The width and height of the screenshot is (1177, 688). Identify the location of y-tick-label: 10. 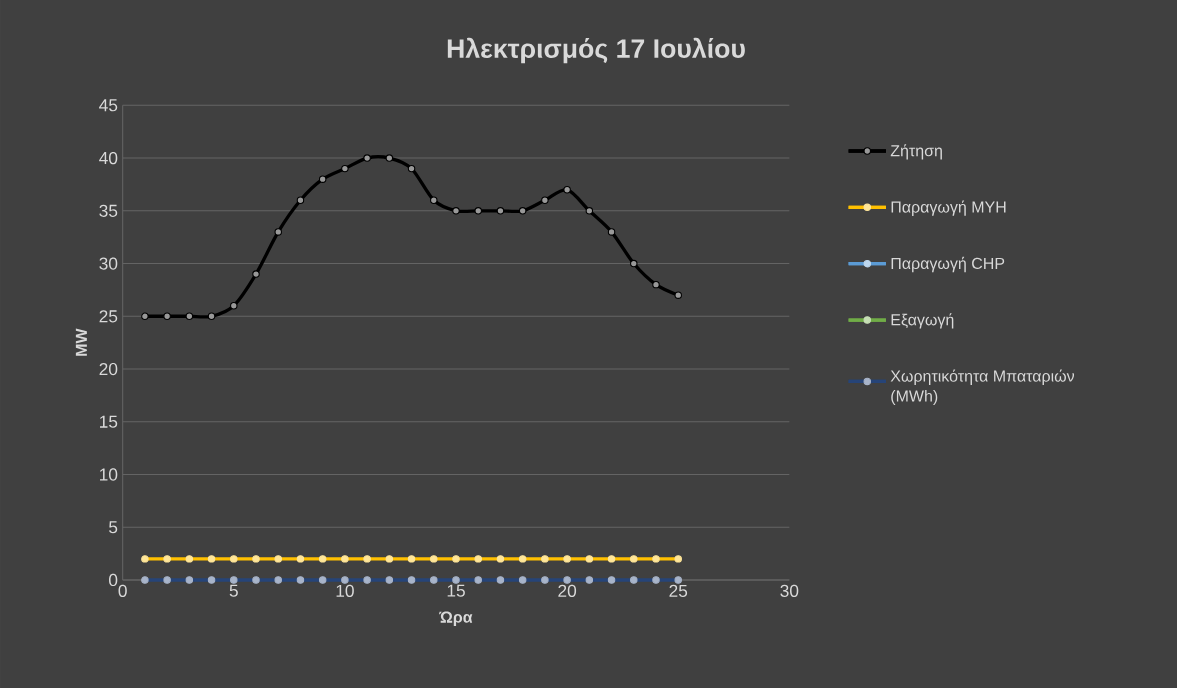
(109, 474).